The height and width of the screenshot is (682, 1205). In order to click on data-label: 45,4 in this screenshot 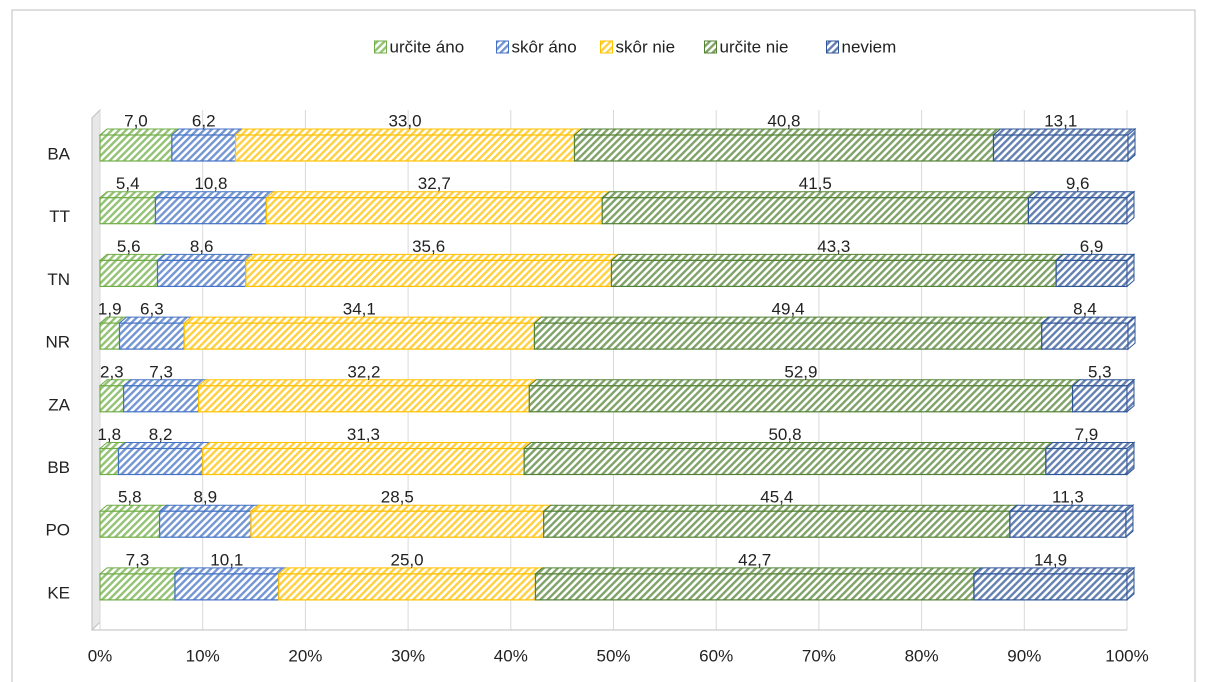, I will do `click(776, 497)`.